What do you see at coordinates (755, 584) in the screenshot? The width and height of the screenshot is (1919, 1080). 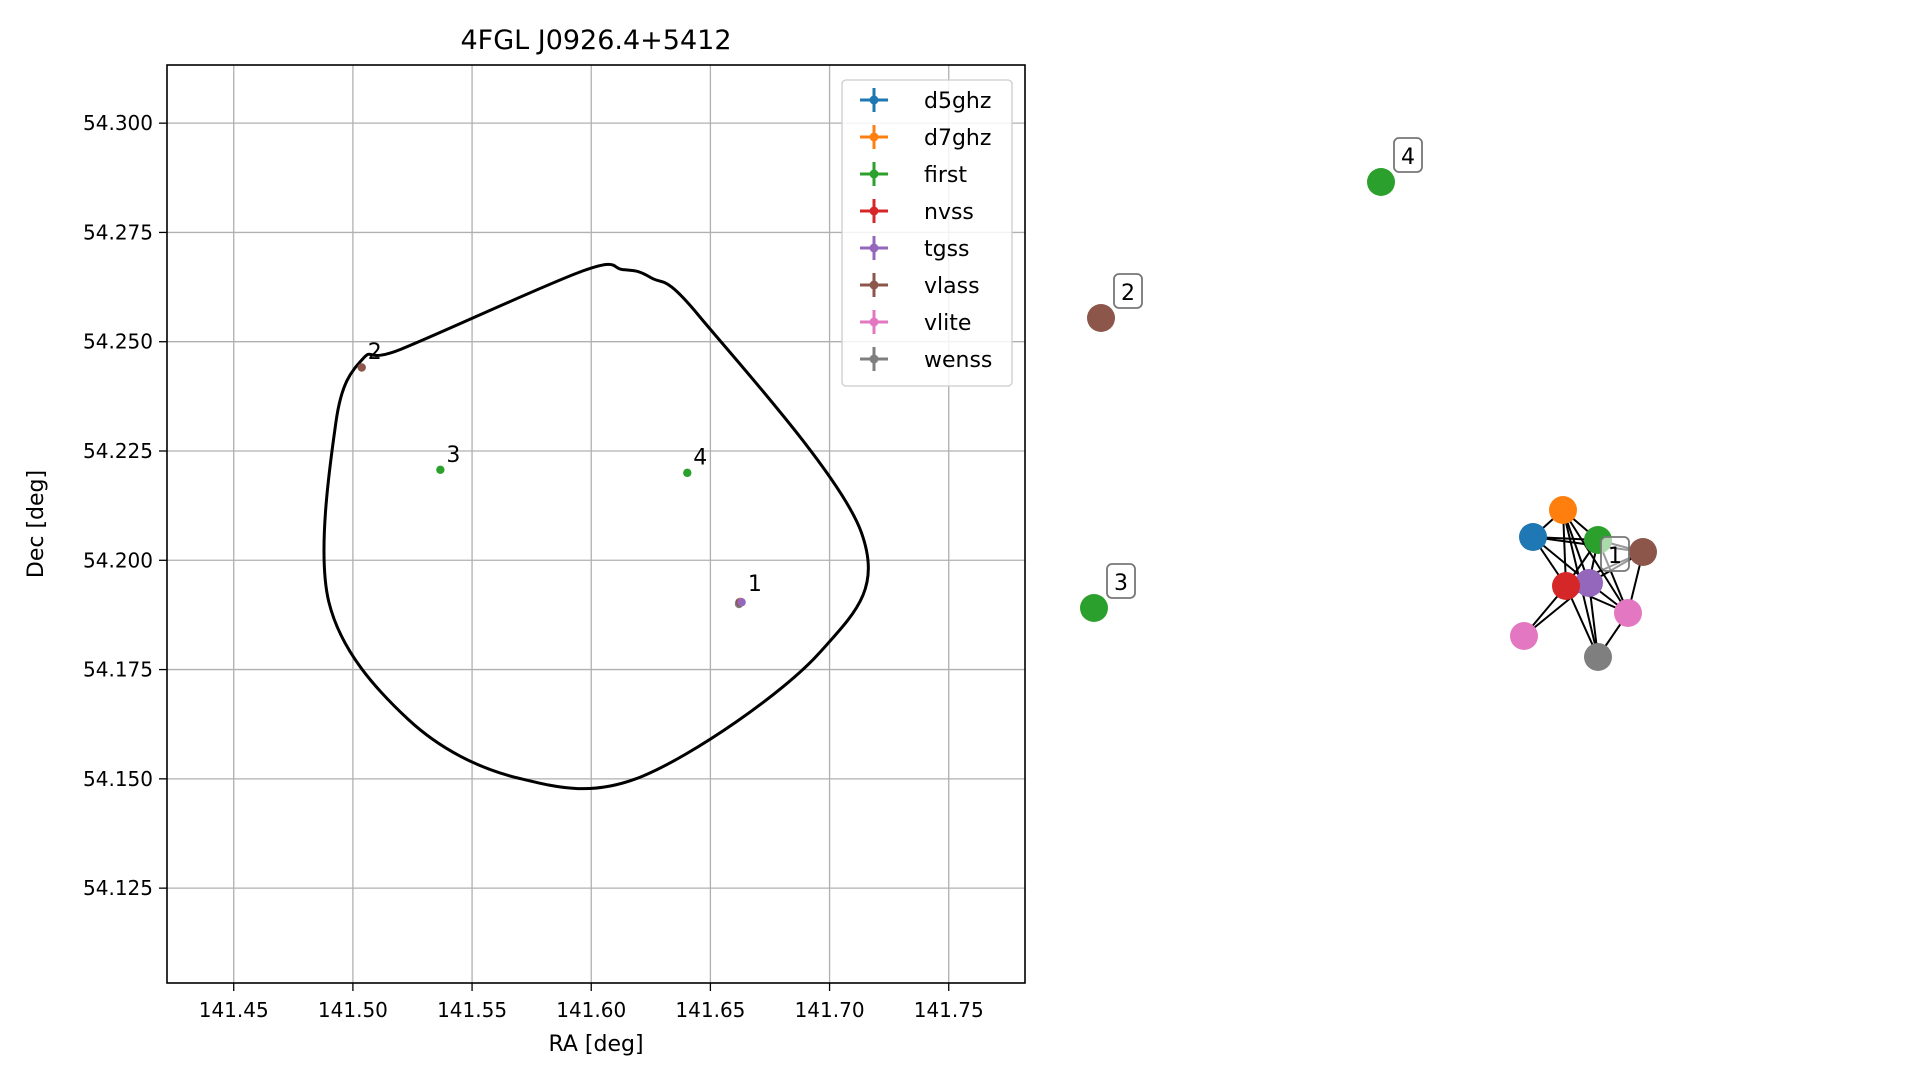 I see `point-annotation: 1` at bounding box center [755, 584].